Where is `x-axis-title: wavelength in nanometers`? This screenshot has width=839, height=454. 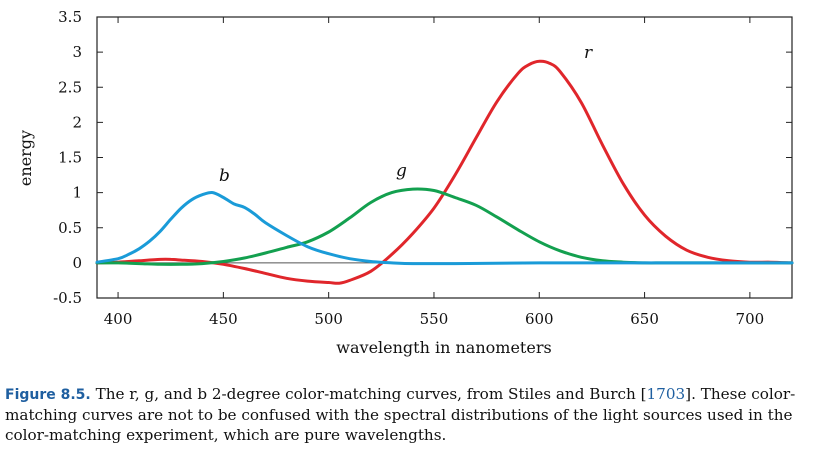
x-axis-title: wavelength in nanometers is located at coordinates (443, 347).